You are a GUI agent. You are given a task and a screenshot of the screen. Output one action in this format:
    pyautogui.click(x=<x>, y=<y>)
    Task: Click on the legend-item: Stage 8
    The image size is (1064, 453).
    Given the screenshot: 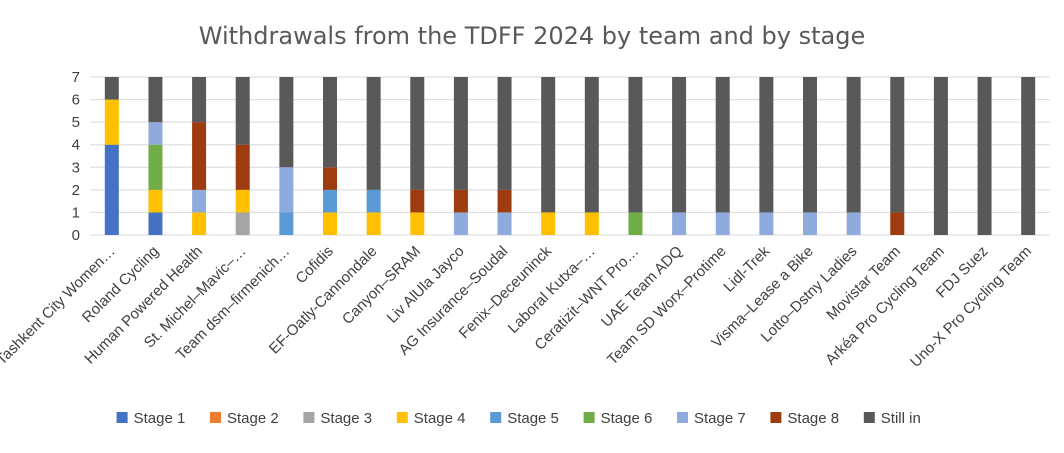 What is the action you would take?
    pyautogui.click(x=804, y=418)
    